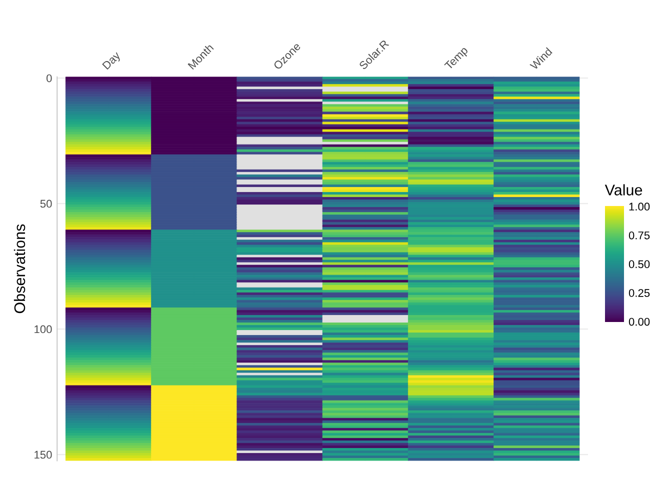  What do you see at coordinates (43, 454) in the screenshot?
I see `y-tick-label: 150` at bounding box center [43, 454].